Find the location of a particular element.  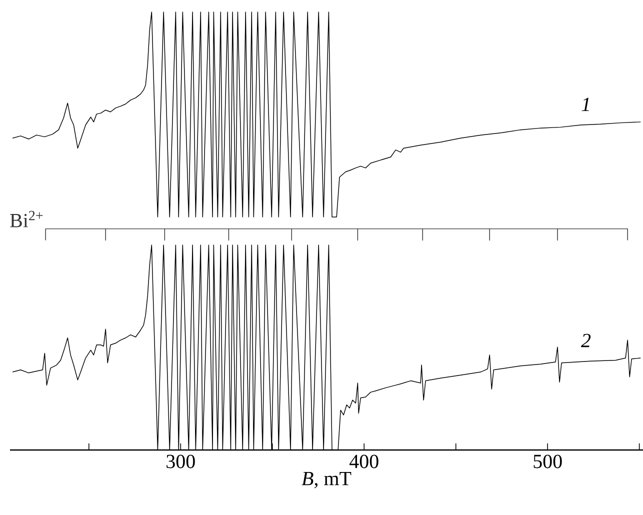

series-label: 1 is located at coordinates (585, 105).